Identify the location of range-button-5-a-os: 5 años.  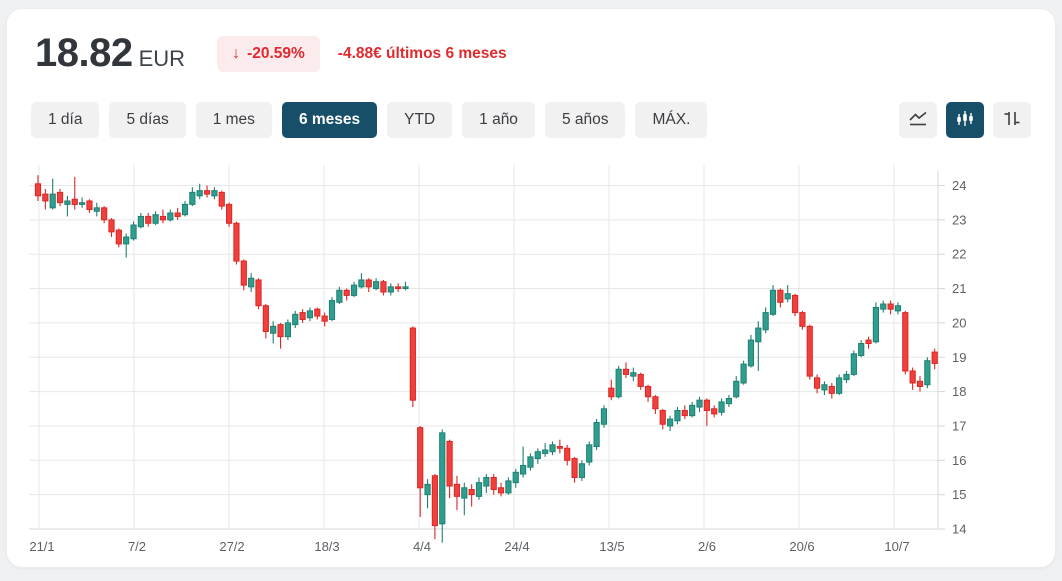
(585, 120).